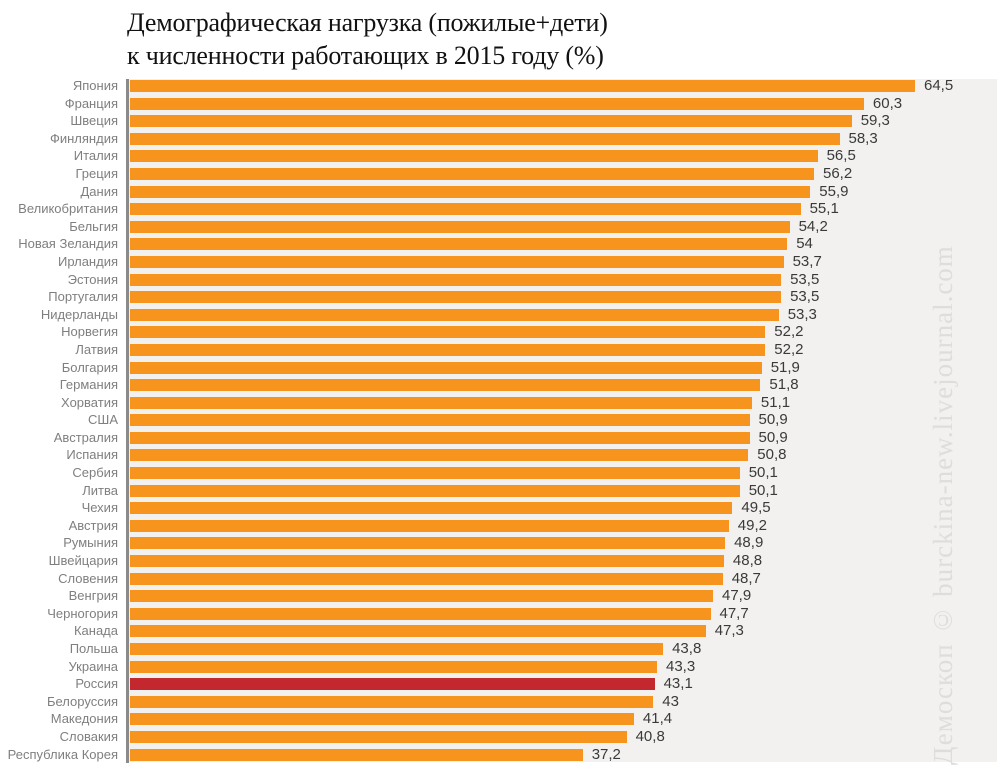 The image size is (1000, 777). I want to click on country-label: Эстония, so click(92, 279).